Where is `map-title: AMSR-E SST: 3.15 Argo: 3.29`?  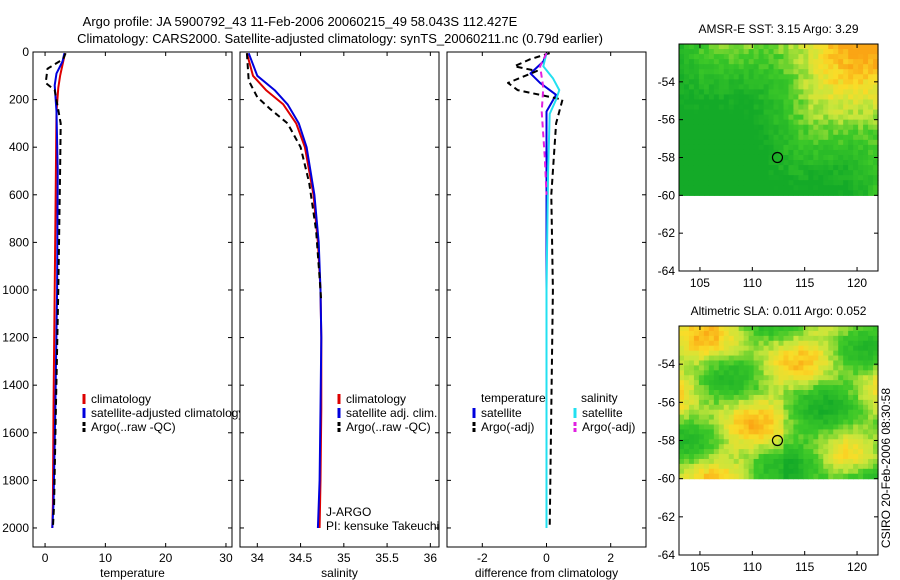
map-title: AMSR-E SST: 3.15 Argo: 3.29 is located at coordinates (778, 29).